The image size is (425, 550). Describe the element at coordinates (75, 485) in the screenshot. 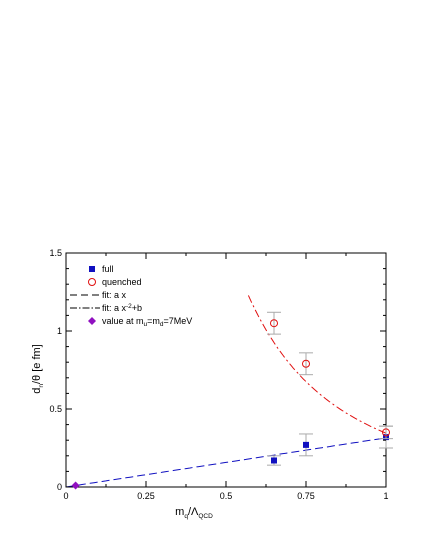

I see `data-point-physical-value` at that location.